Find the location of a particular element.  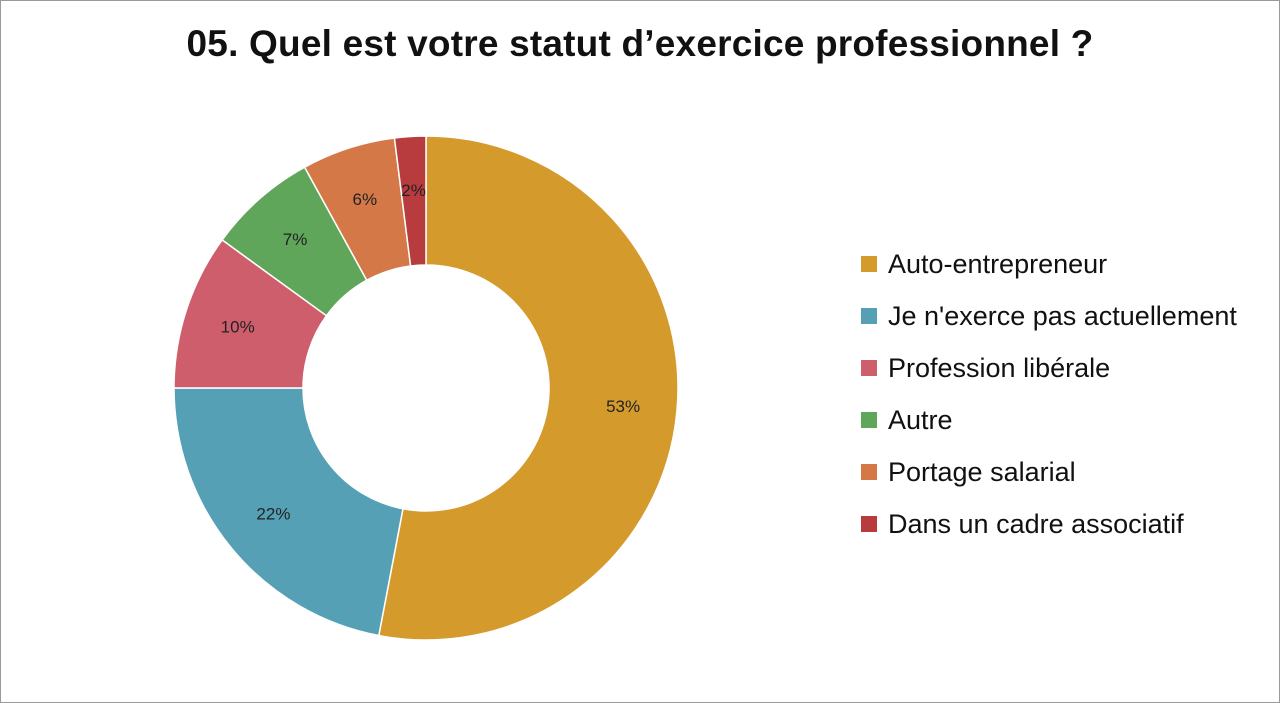

legend-label: Dans un cadre associatif is located at coordinates (1036, 523).